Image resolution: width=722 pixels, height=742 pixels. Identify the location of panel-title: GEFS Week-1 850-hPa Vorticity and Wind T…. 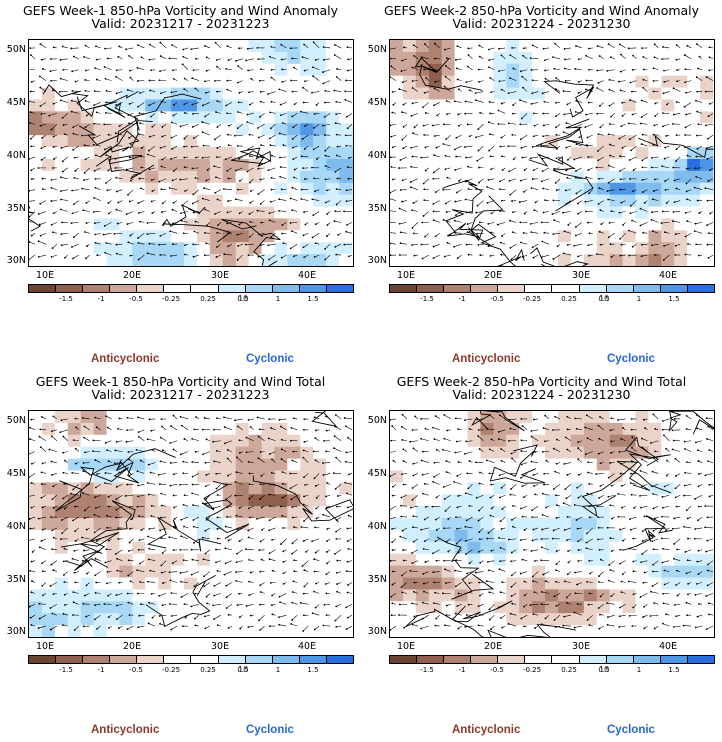
(180, 381).